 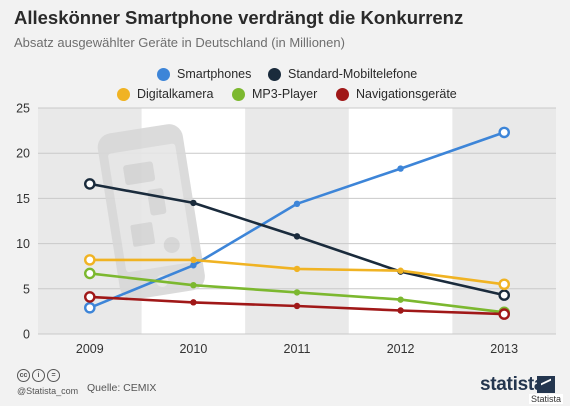 What do you see at coordinates (151, 212) in the screenshot?
I see `smartphone-illustration` at bounding box center [151, 212].